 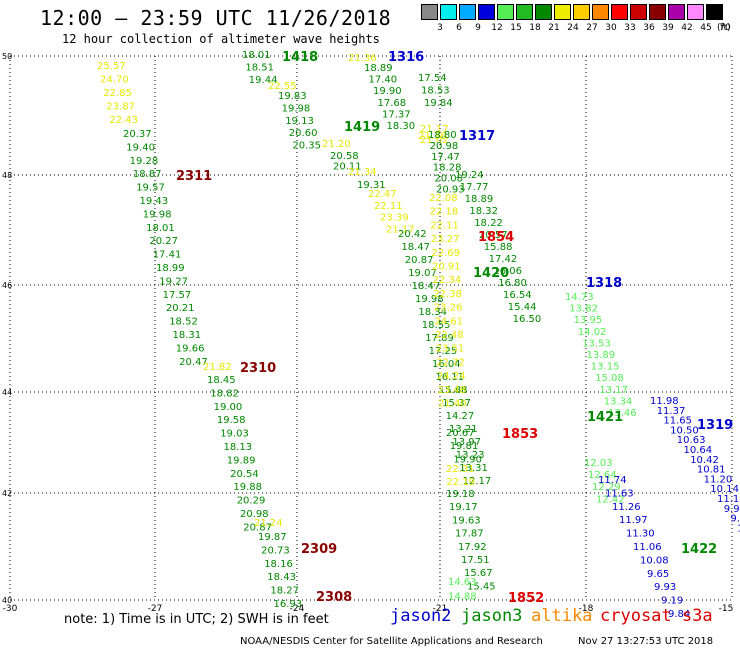 What do you see at coordinates (609, 378) in the screenshot?
I see `swh-value: 15.08` at bounding box center [609, 378].